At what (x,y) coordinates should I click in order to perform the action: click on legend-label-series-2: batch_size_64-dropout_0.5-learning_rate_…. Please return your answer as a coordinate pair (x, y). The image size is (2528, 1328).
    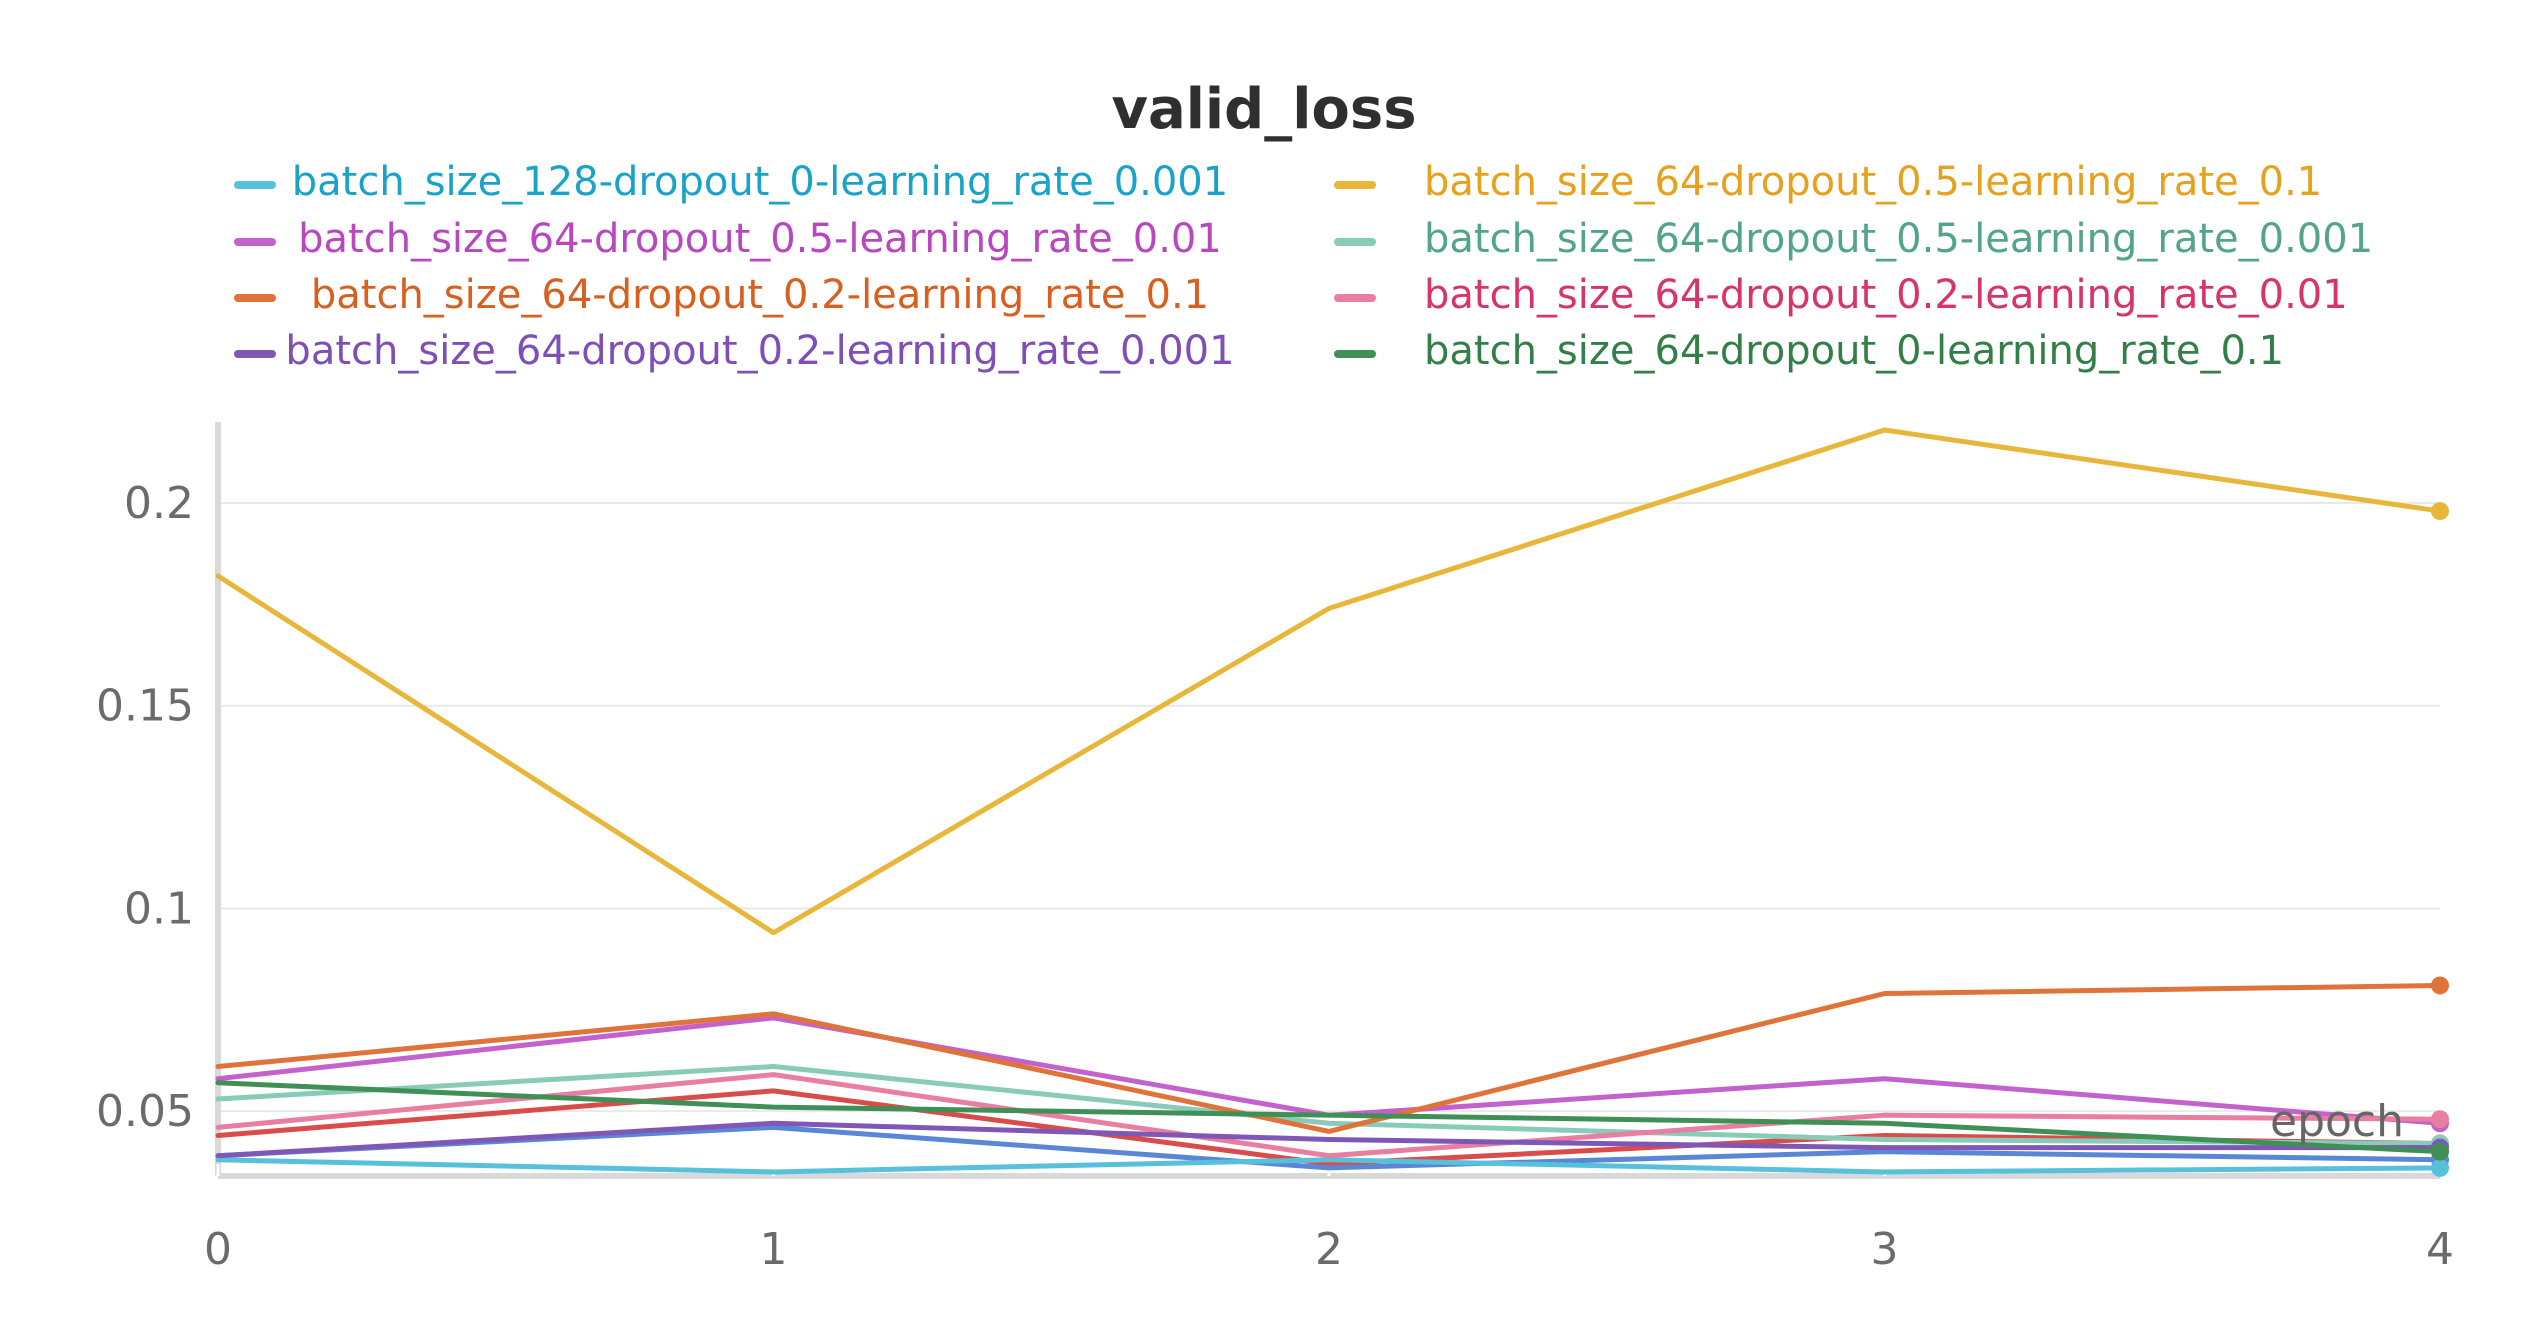
    Looking at the image, I should click on (760, 239).